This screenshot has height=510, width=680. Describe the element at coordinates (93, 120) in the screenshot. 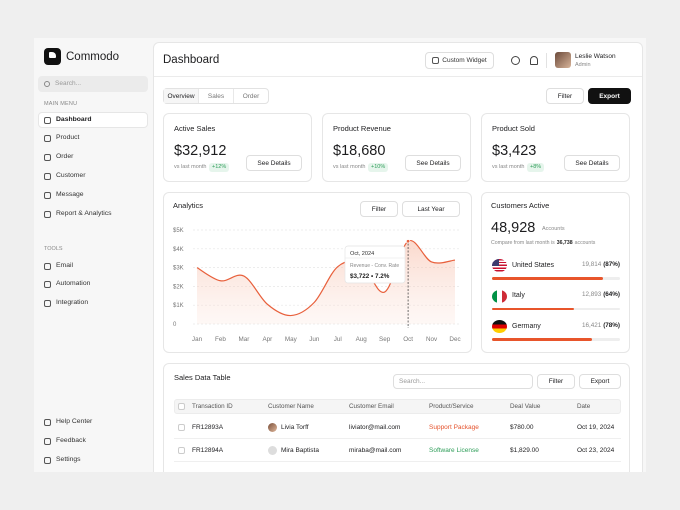

I see `menu-active` at that location.